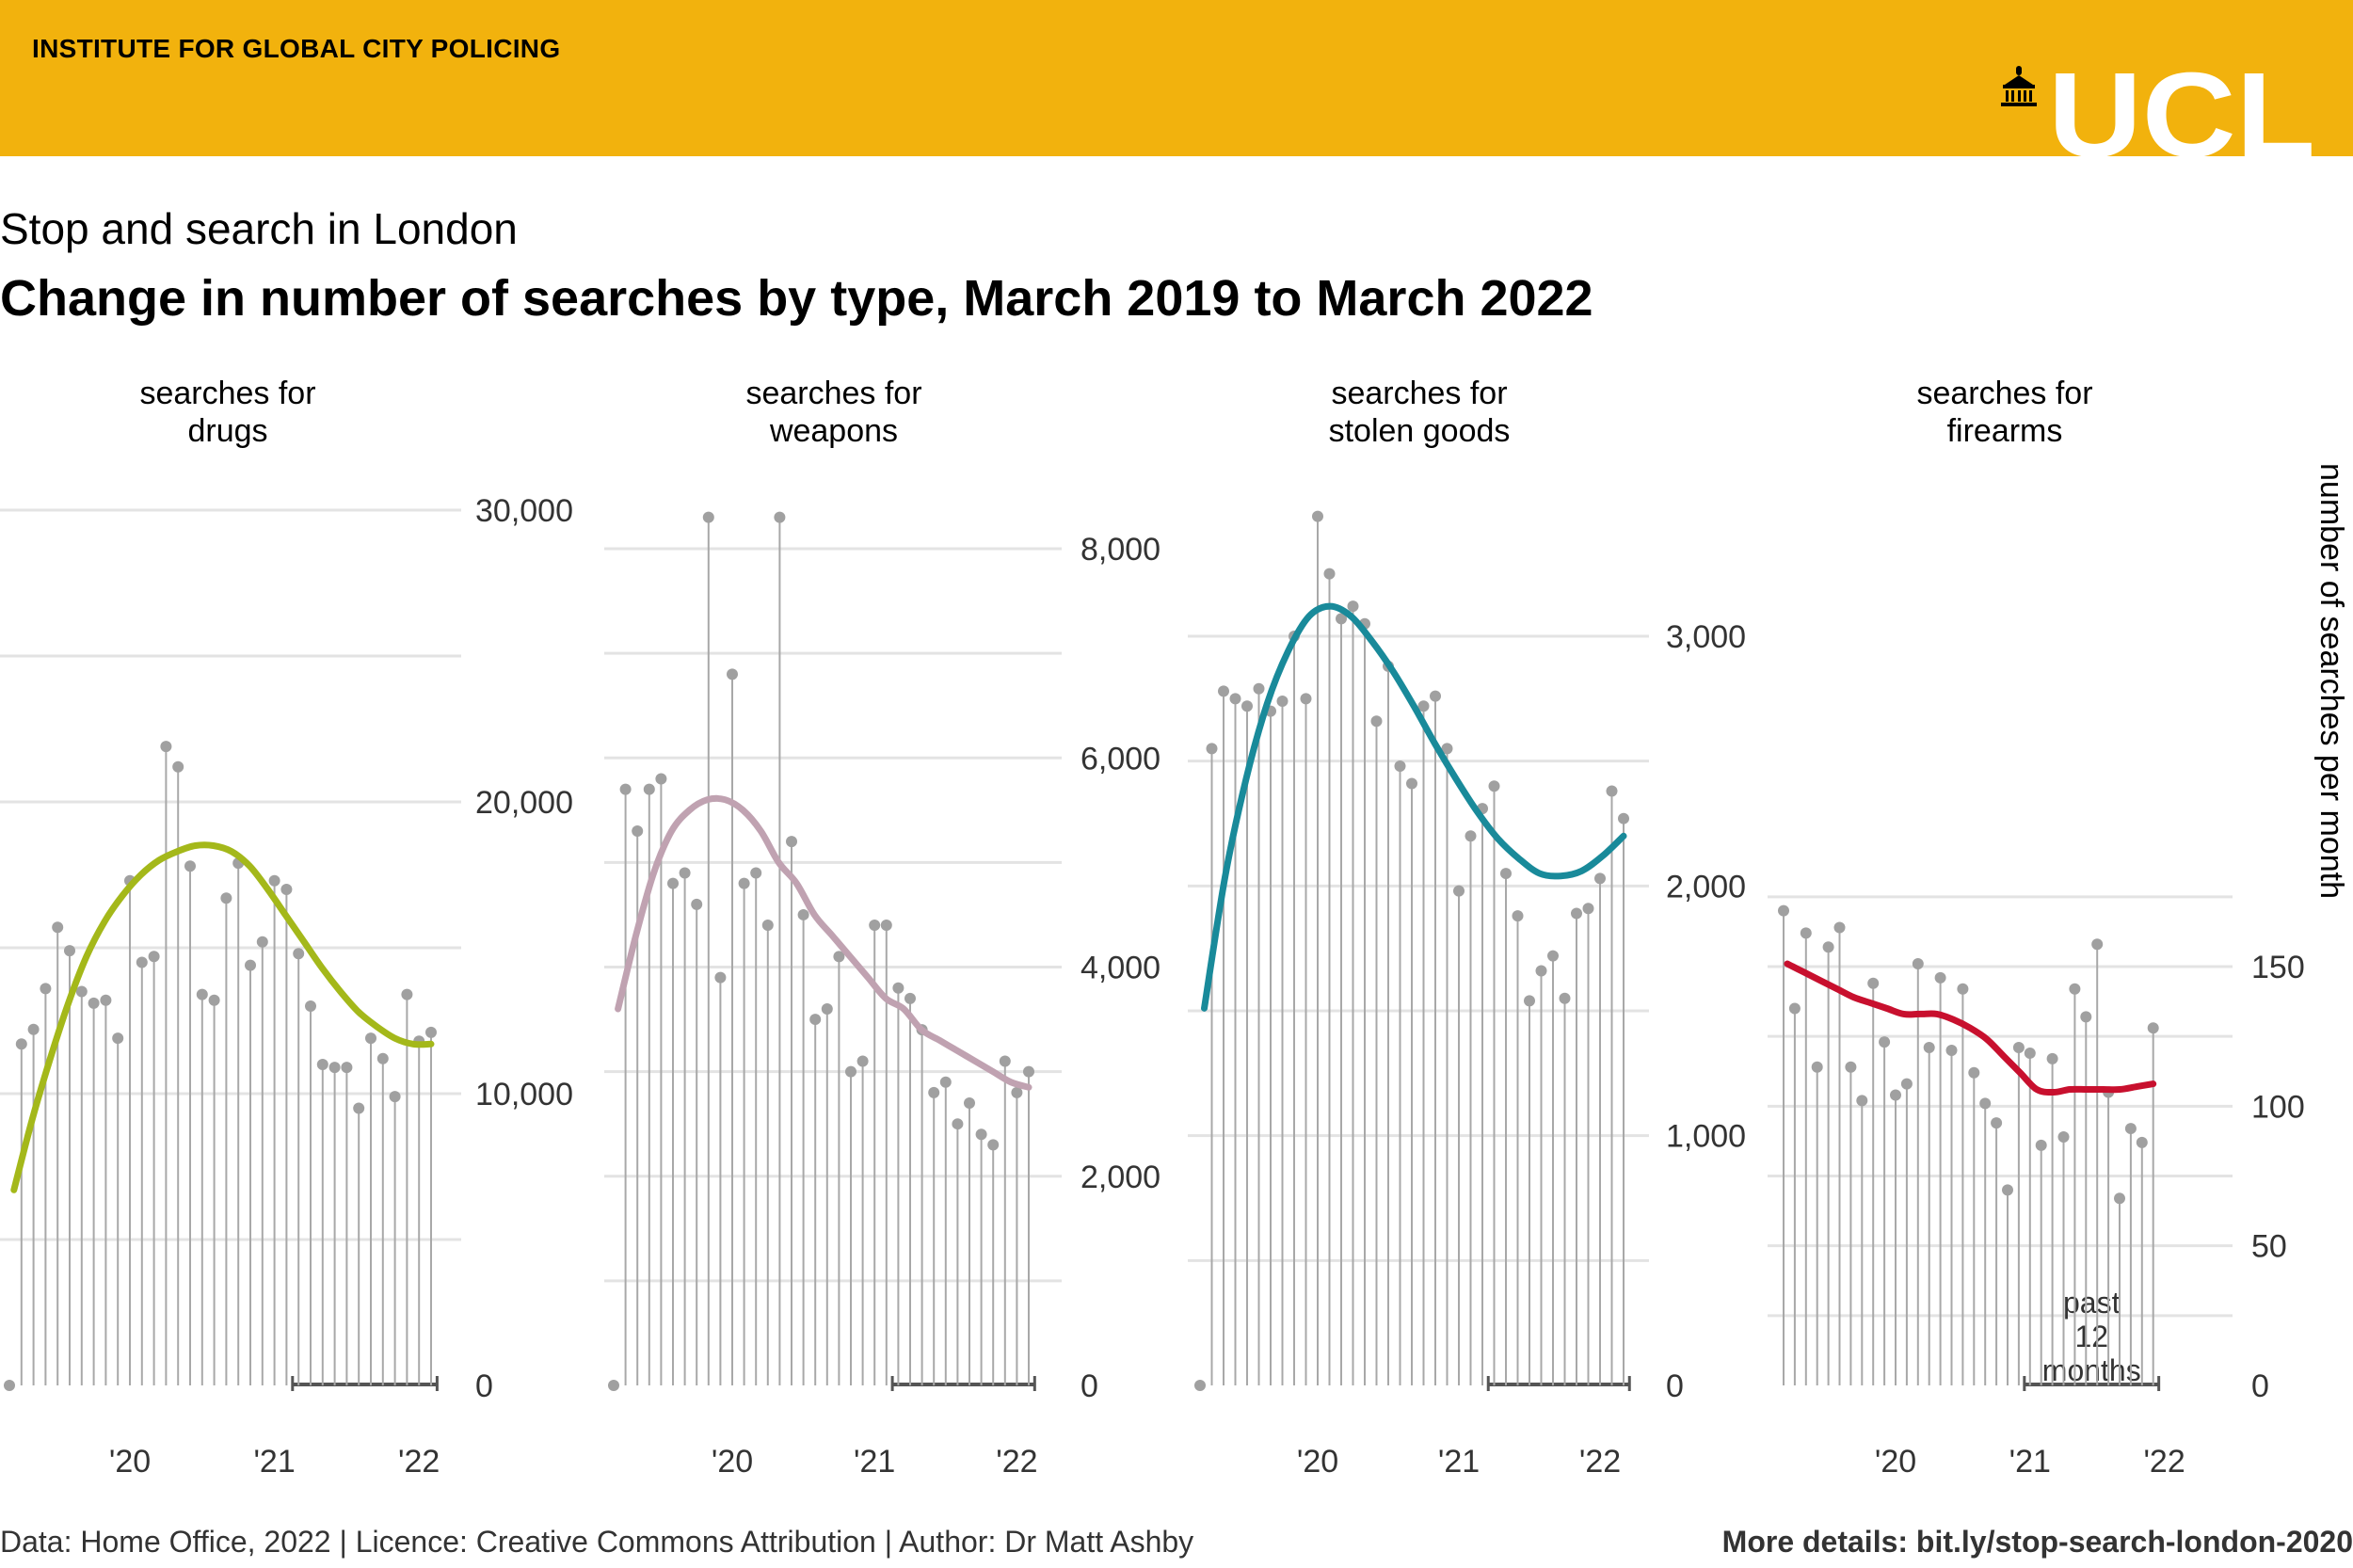  Describe the element at coordinates (2331, 681) in the screenshot. I see `y-axis-label: number of searches per month` at that location.